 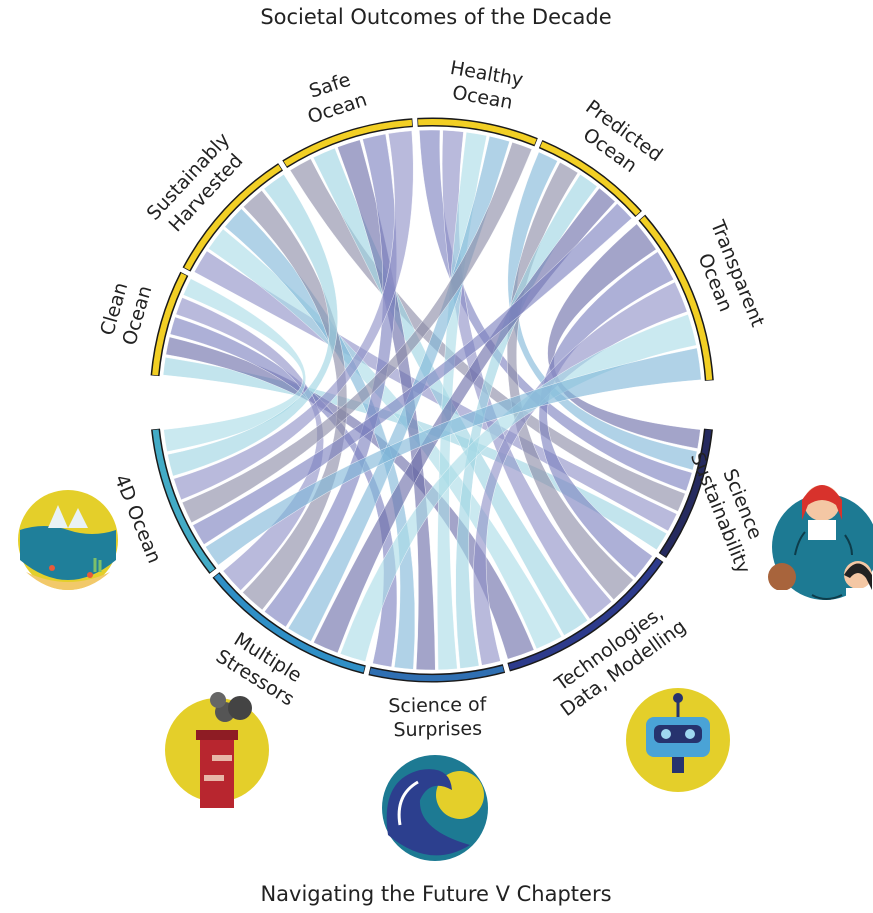 I want to click on chapter-label-line: Surprises, so click(x=437, y=730).